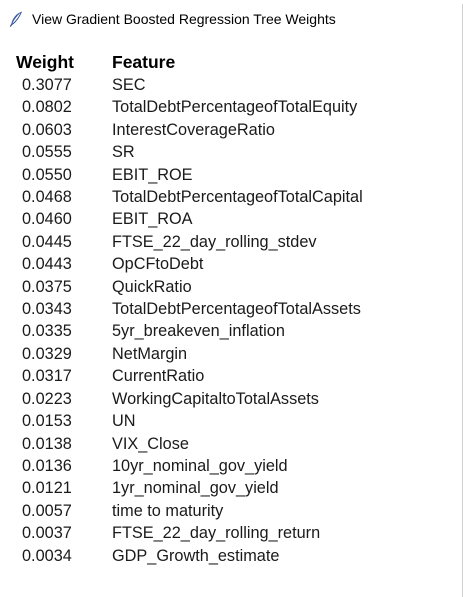 This screenshot has width=463, height=597. I want to click on weight-cell: 0.0460, so click(47, 219).